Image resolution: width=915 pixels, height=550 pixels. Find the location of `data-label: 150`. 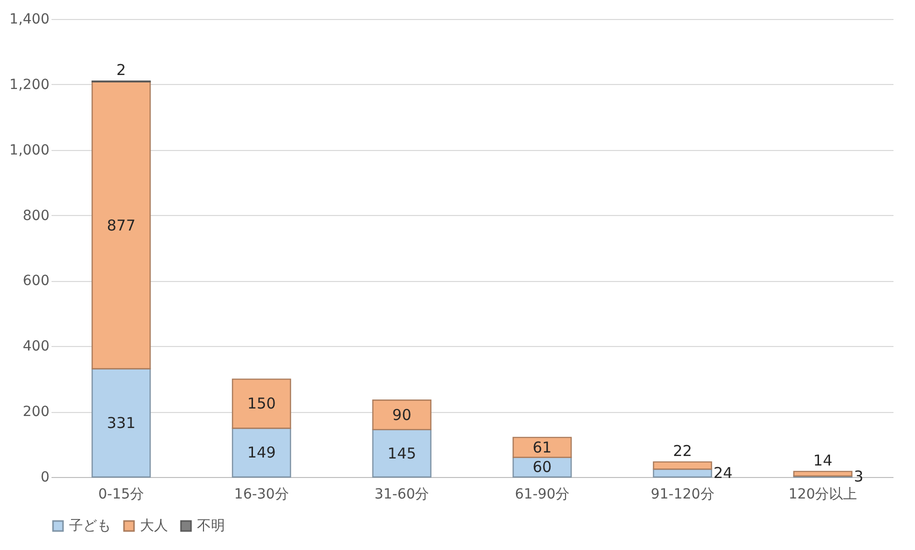

data-label: 150 is located at coordinates (261, 403).